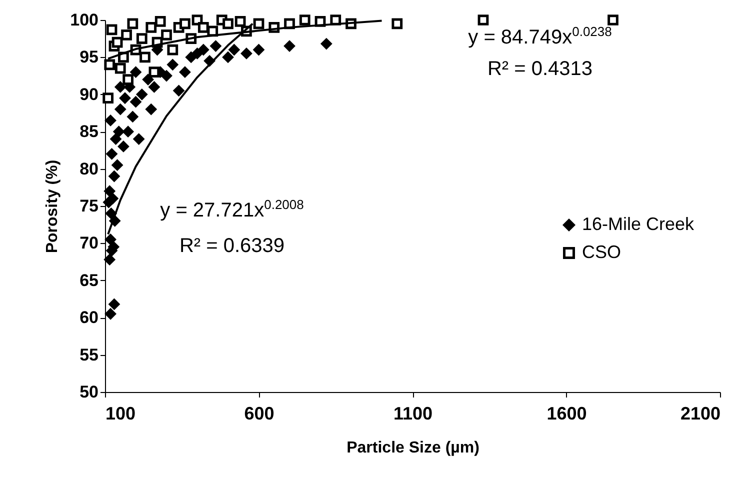  I want to click on y-tick-label: 50, so click(89, 392).